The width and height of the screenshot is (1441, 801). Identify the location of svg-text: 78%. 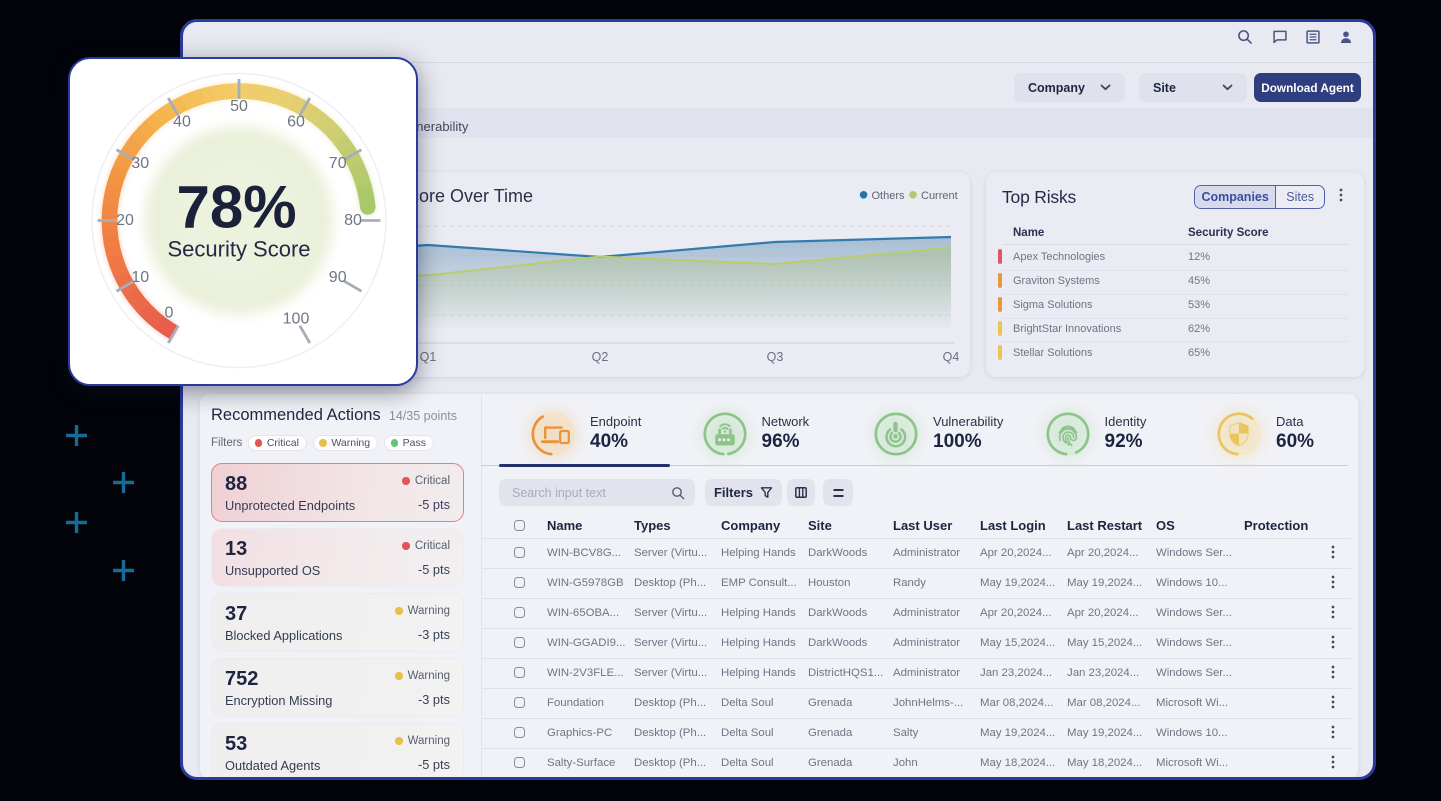
(236, 207).